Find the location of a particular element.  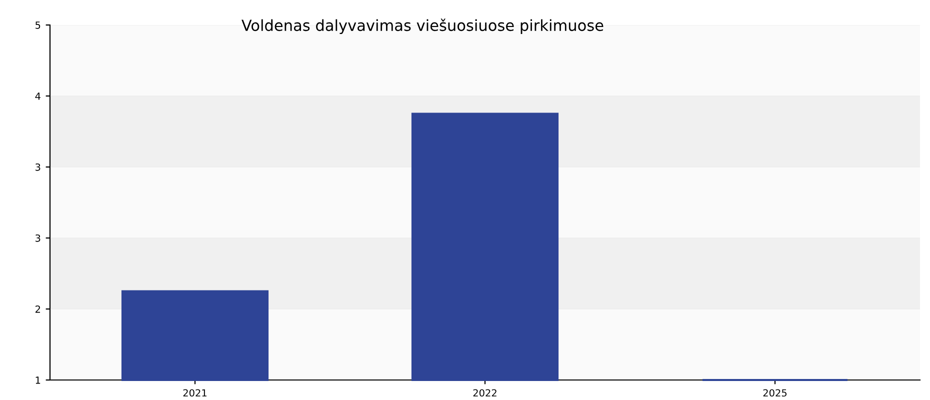

y-tick-label: 4 is located at coordinates (37, 96).